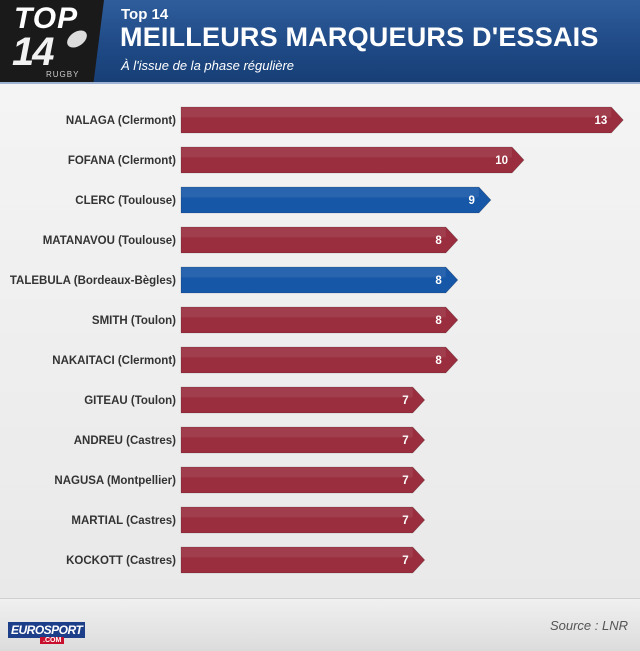 The image size is (640, 651). I want to click on eurosport-logo-com: .COM, so click(52, 640).